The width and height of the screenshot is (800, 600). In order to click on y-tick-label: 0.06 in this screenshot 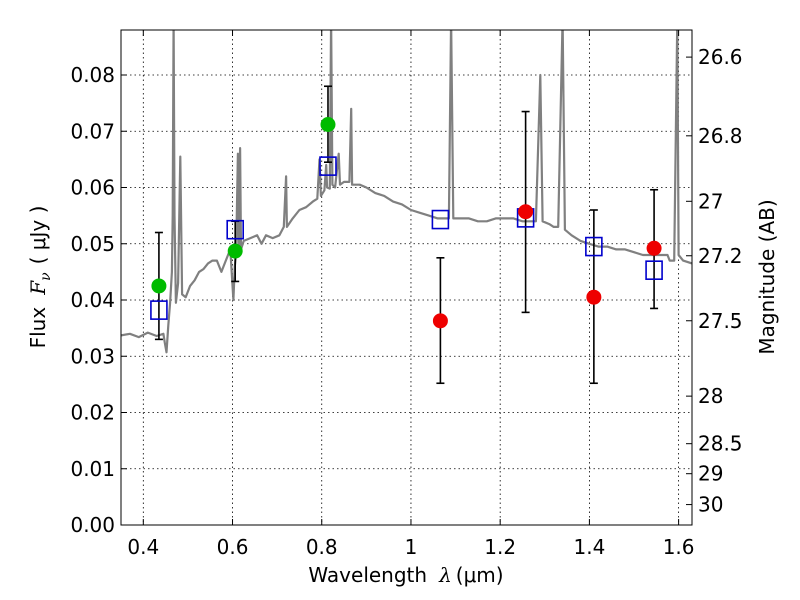, I will do `click(92, 188)`.